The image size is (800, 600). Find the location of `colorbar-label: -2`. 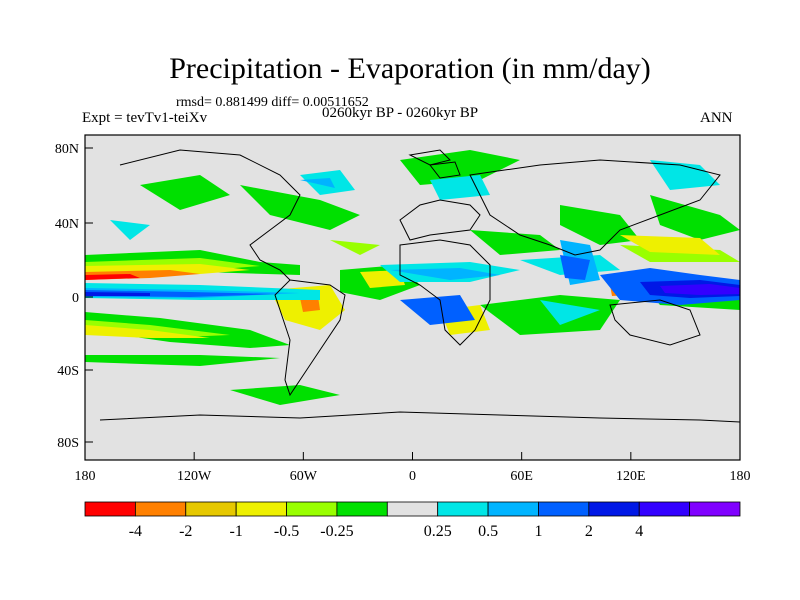

colorbar-label: -2 is located at coordinates (185, 531).